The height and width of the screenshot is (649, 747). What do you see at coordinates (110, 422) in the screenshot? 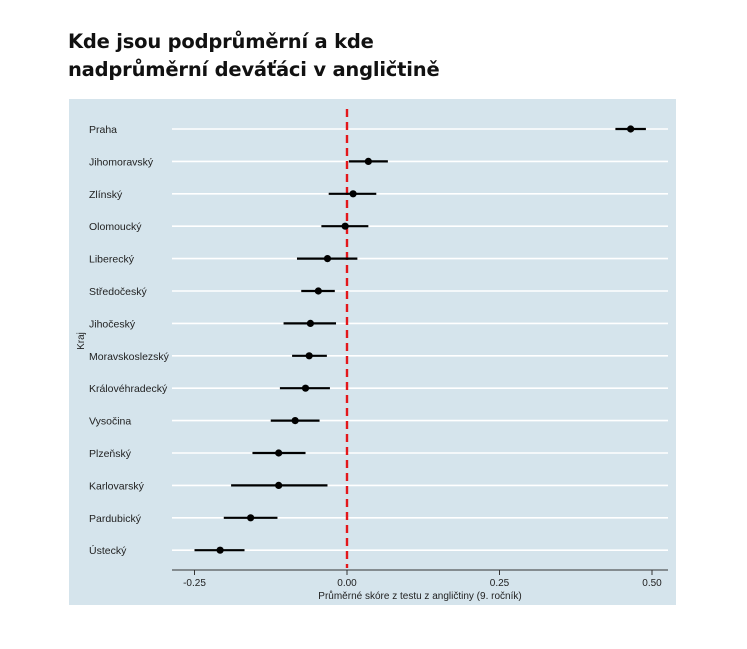
I see `y-tick-label-vysocina: Vysočina` at bounding box center [110, 422].